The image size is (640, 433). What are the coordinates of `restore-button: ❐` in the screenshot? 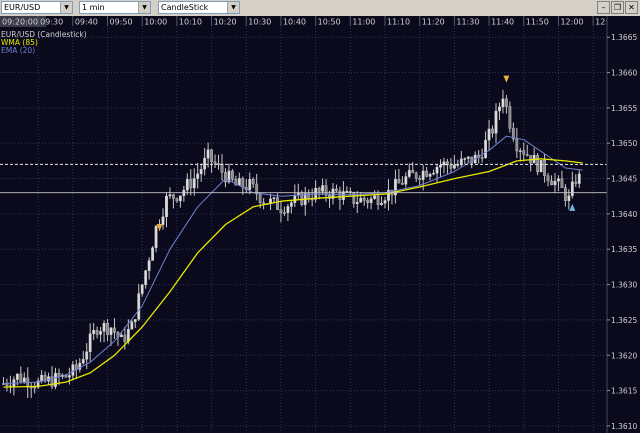 It's located at (617, 7).